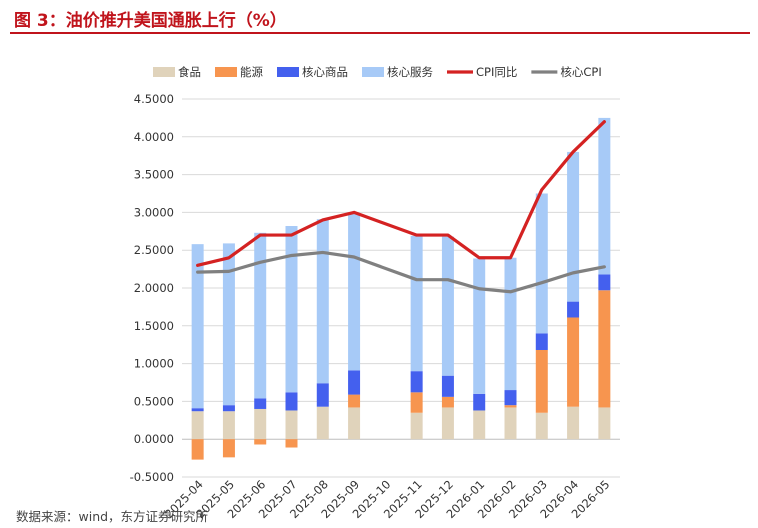 The image size is (758, 528). I want to click on y-tick-label: 3.0000, so click(154, 212).